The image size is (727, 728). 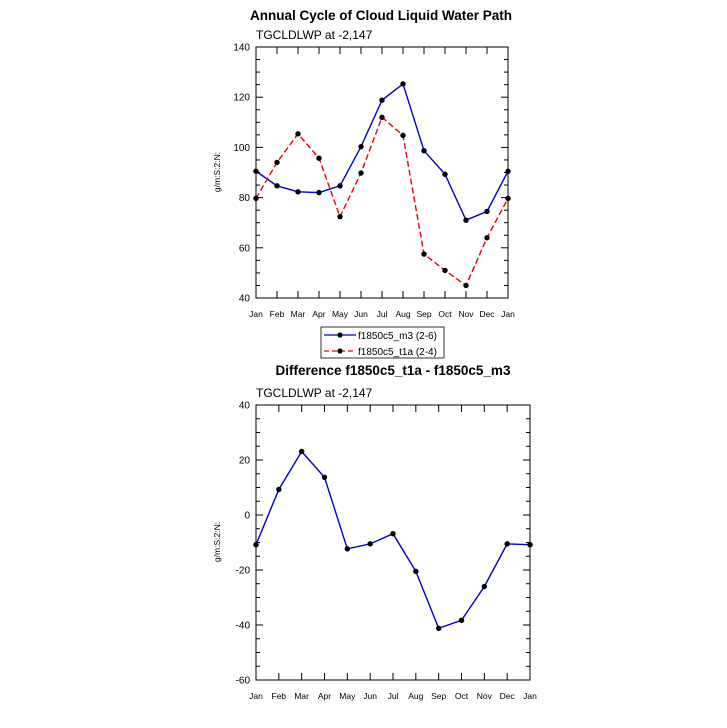 I want to click on y-tick-label: -20, so click(x=243, y=571).